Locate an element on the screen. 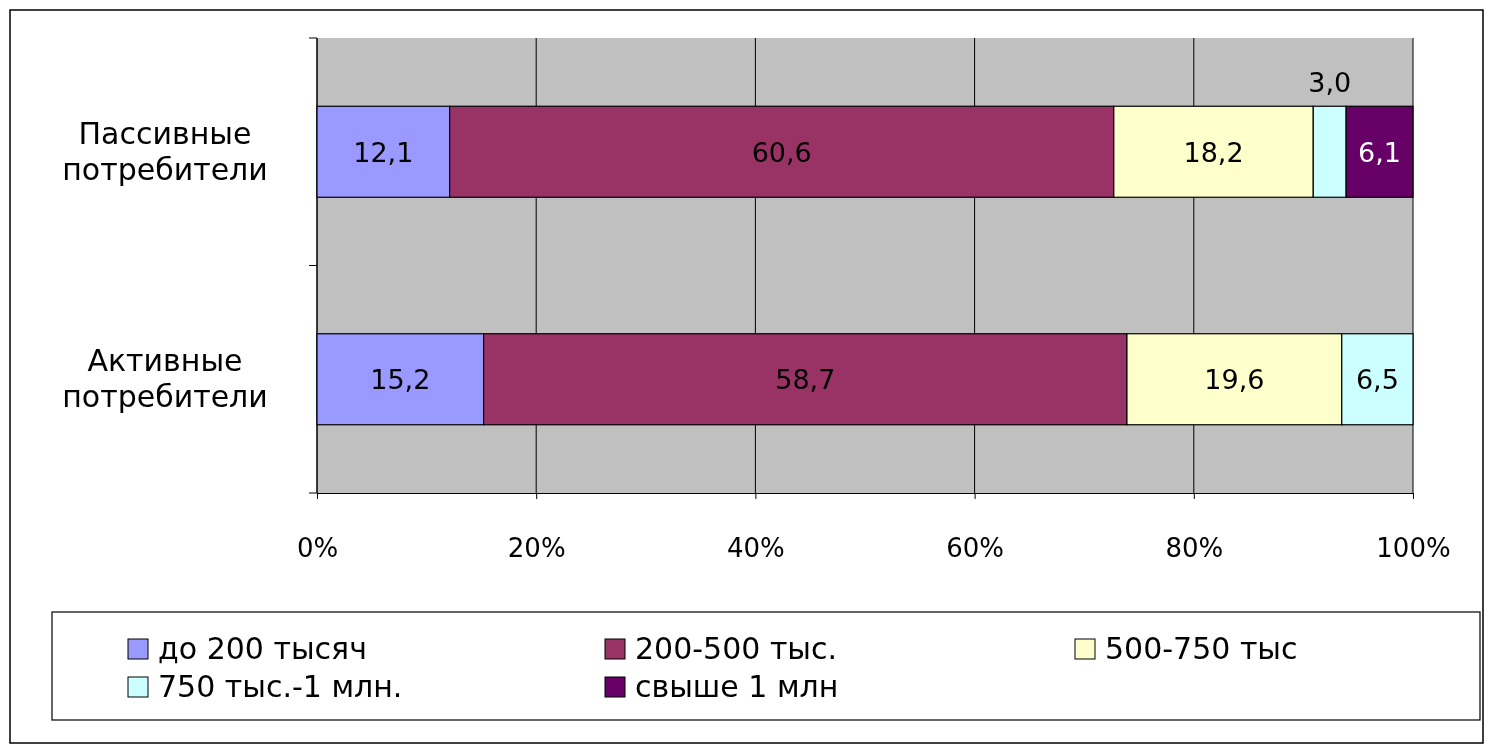 The height and width of the screenshot is (753, 1493). x-tick-label: 0% is located at coordinates (317, 548).